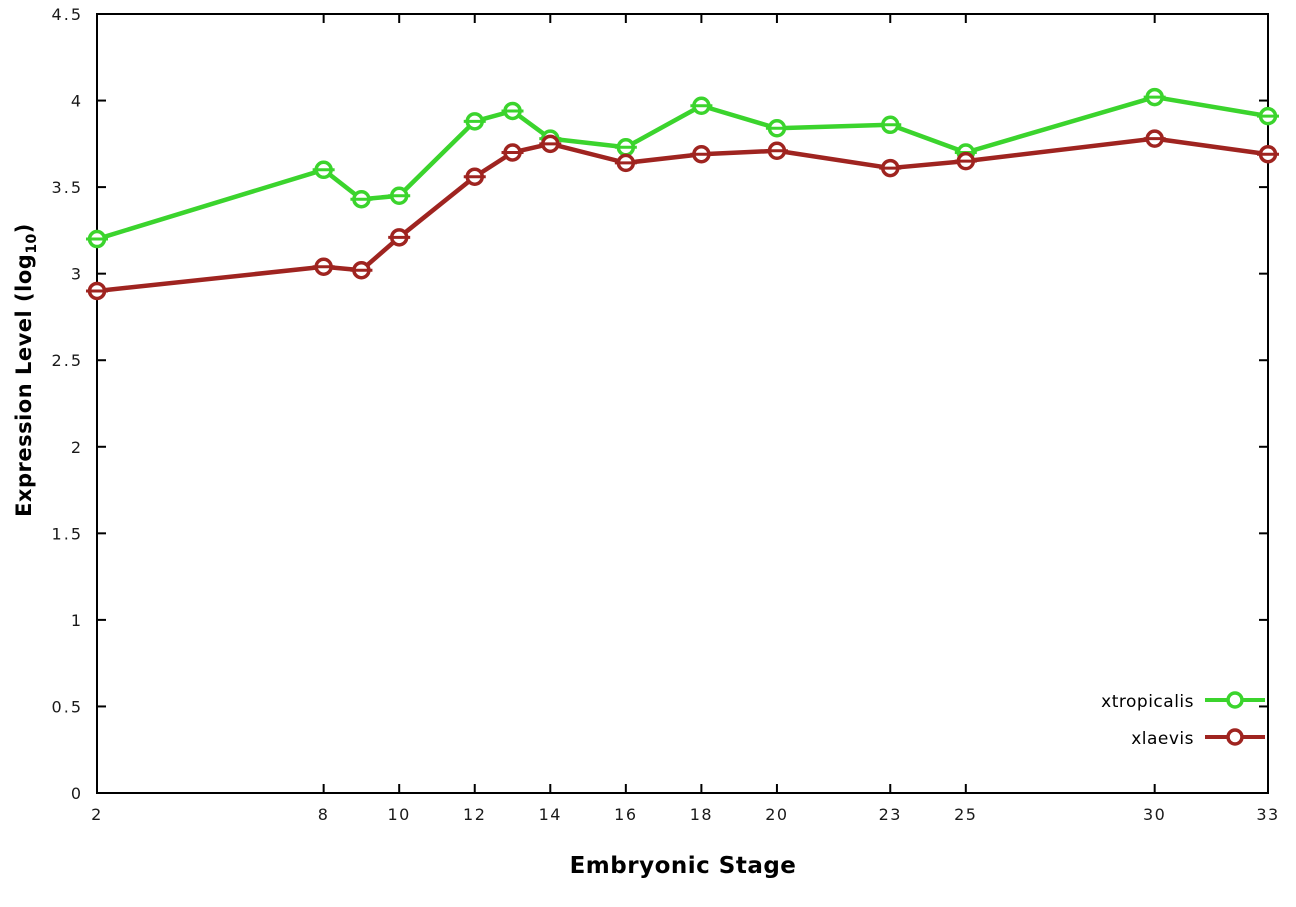 This screenshot has width=1296, height=907. Describe the element at coordinates (97, 814) in the screenshot. I see `x-tick-label: 2` at that location.